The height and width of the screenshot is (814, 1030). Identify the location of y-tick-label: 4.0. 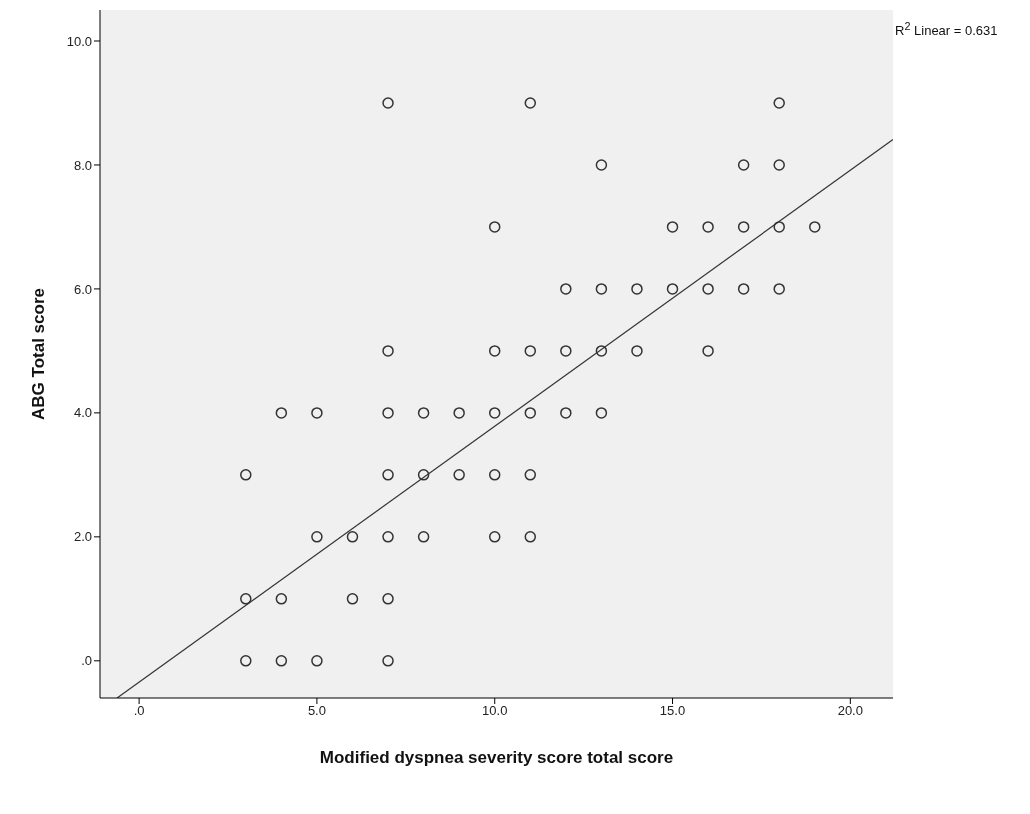
(82, 413).